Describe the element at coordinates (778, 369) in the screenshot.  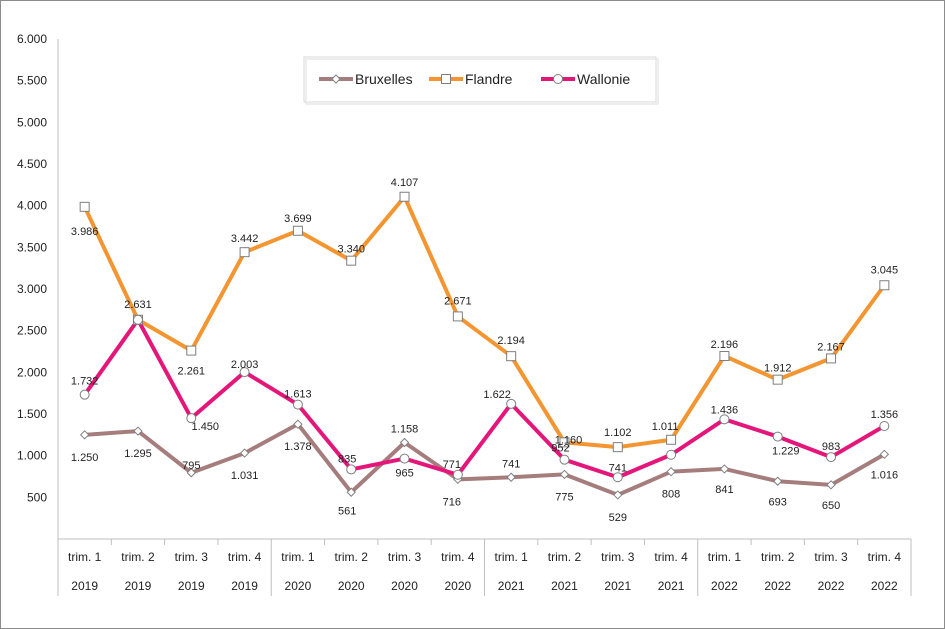
I see `data-label-flandre: 1.912` at that location.